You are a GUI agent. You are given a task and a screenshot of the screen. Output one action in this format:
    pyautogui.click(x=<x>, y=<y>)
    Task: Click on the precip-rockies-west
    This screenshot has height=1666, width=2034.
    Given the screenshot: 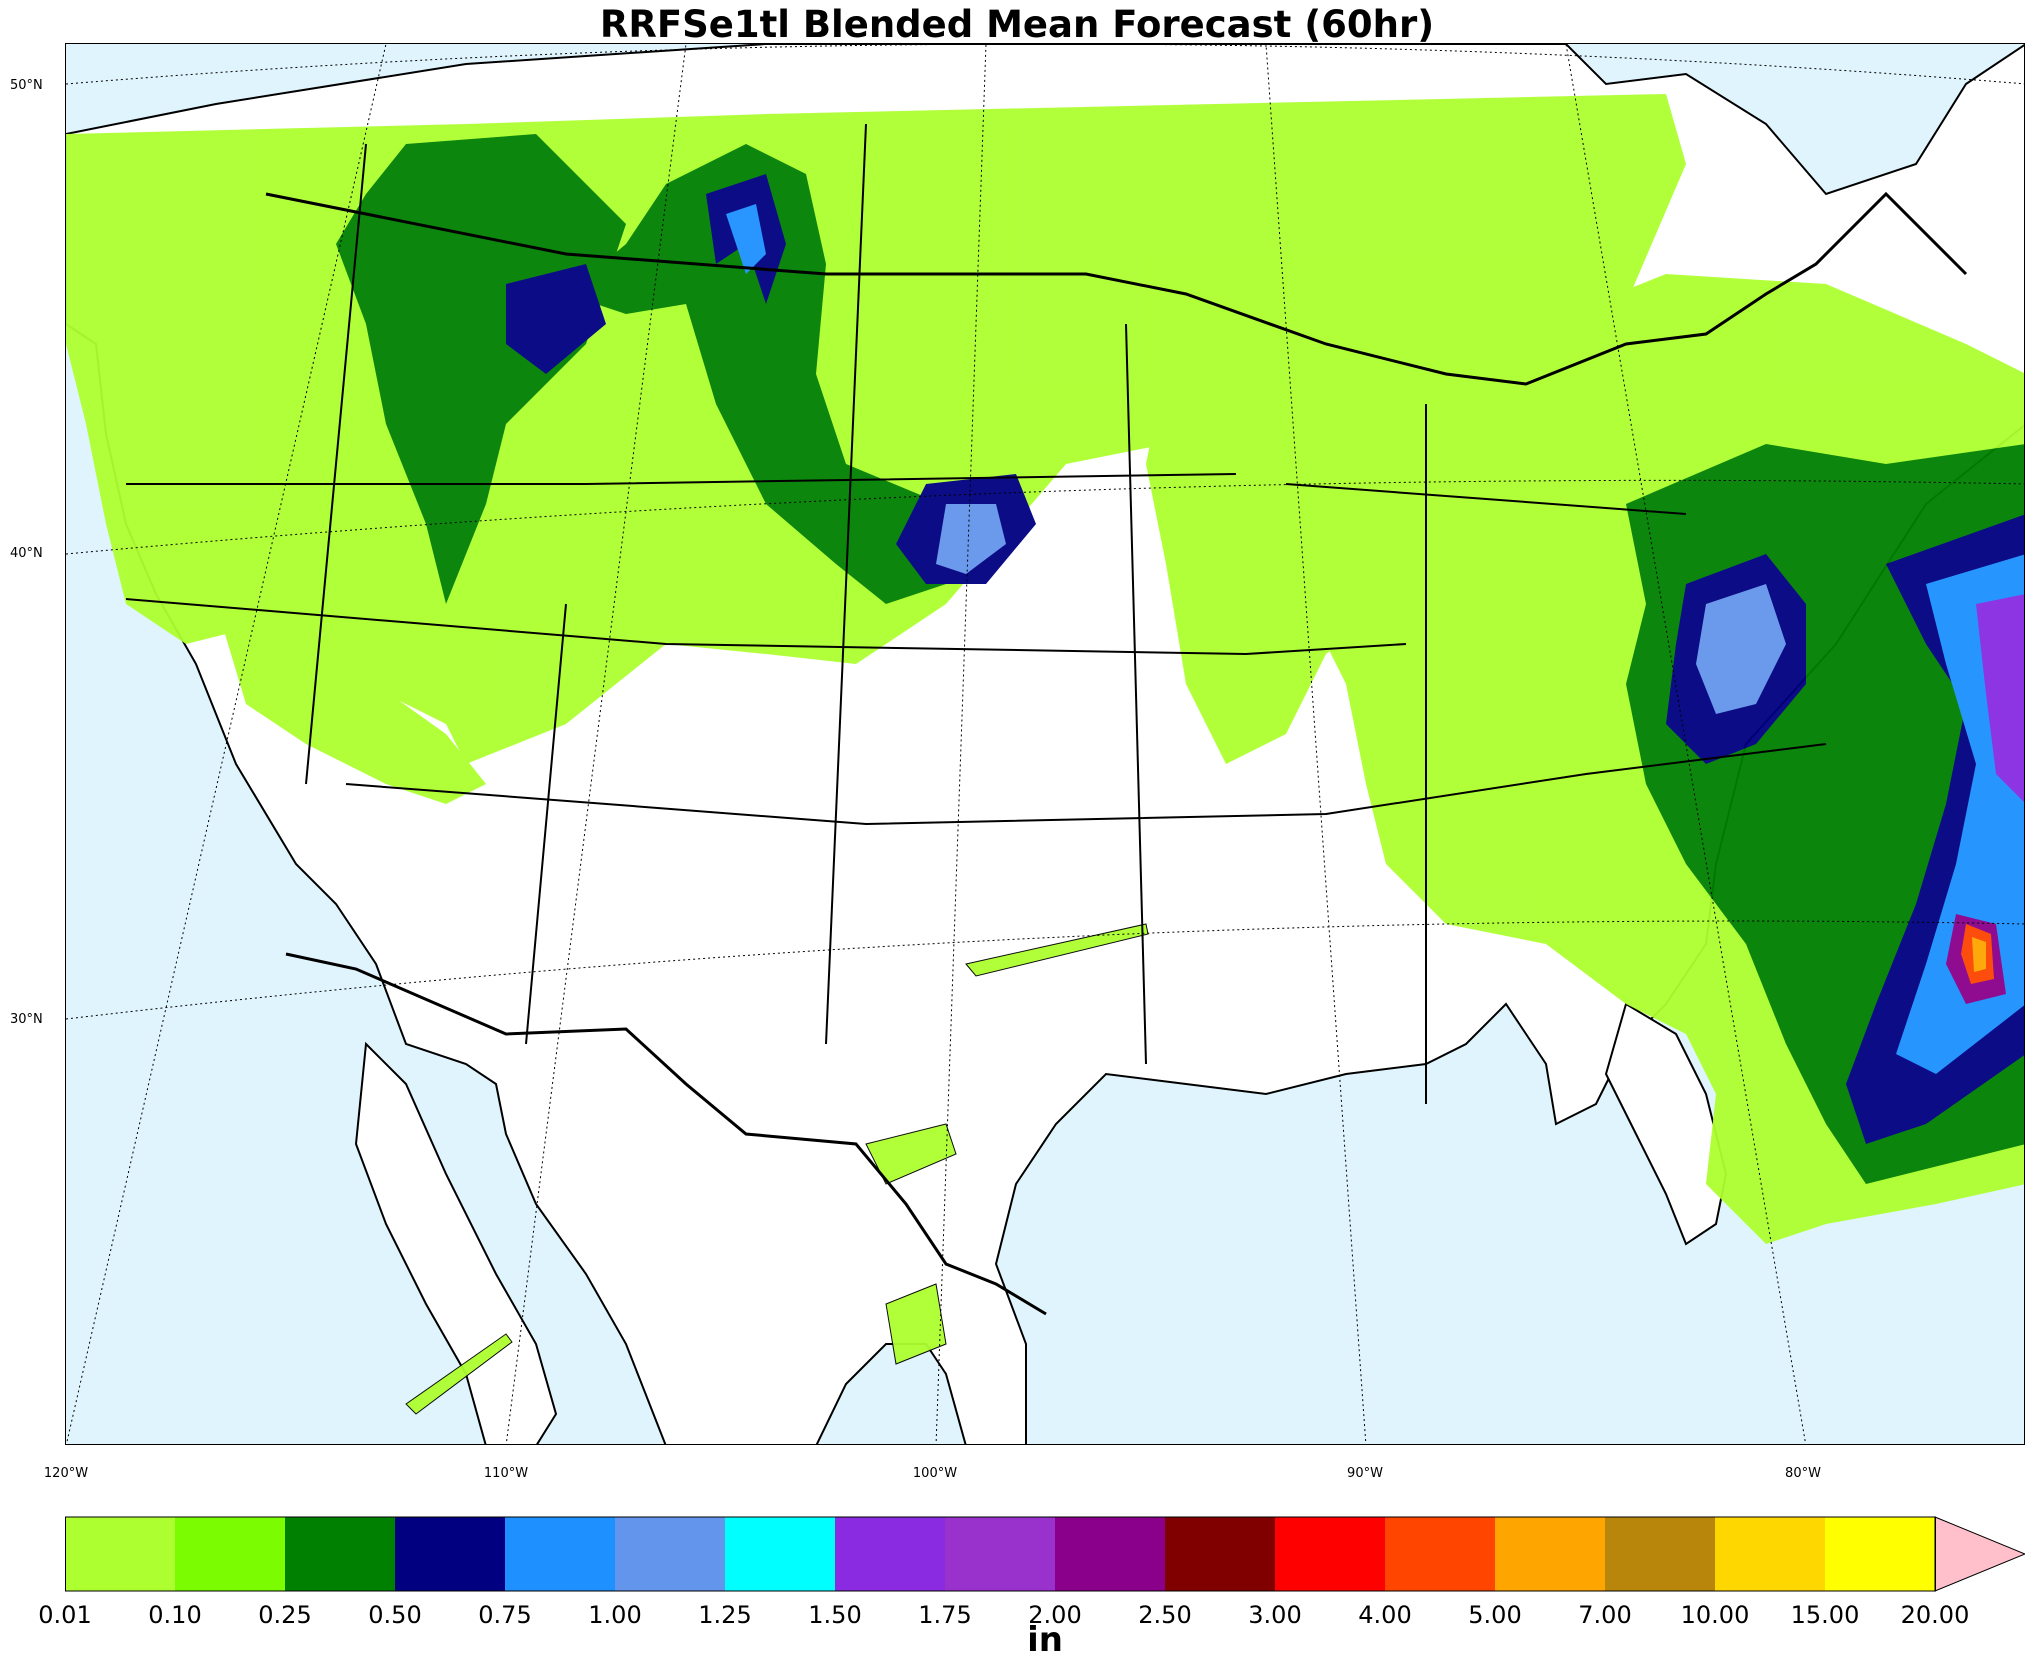 What is the action you would take?
    pyautogui.click(x=351, y=704)
    